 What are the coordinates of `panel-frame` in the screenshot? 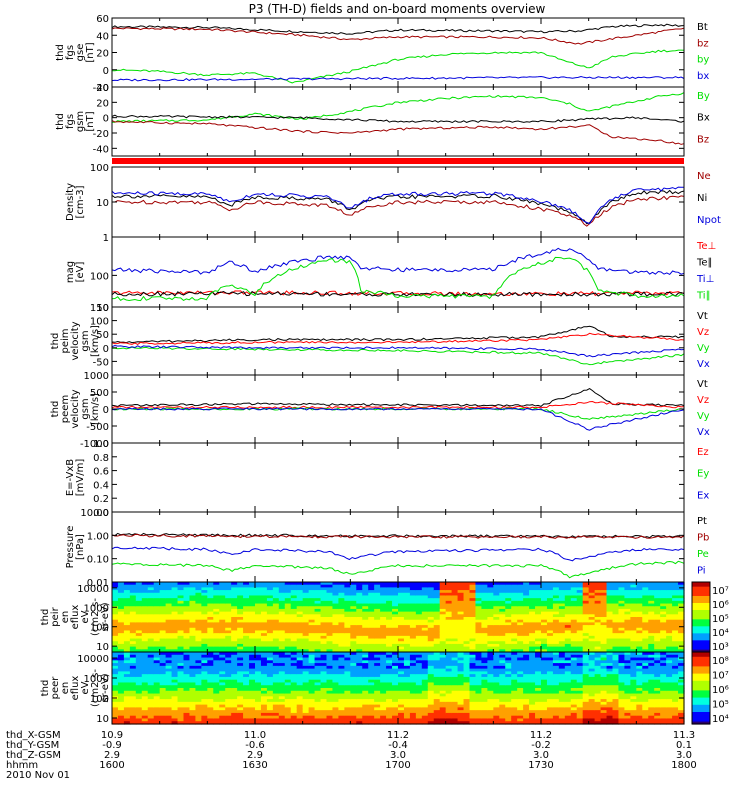 It's located at (398, 477).